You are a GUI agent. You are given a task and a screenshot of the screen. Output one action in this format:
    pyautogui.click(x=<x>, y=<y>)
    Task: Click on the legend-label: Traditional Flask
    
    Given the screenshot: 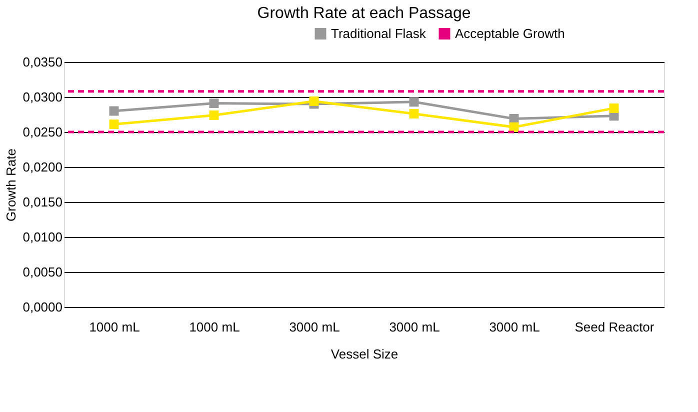 What is the action you would take?
    pyautogui.click(x=378, y=33)
    